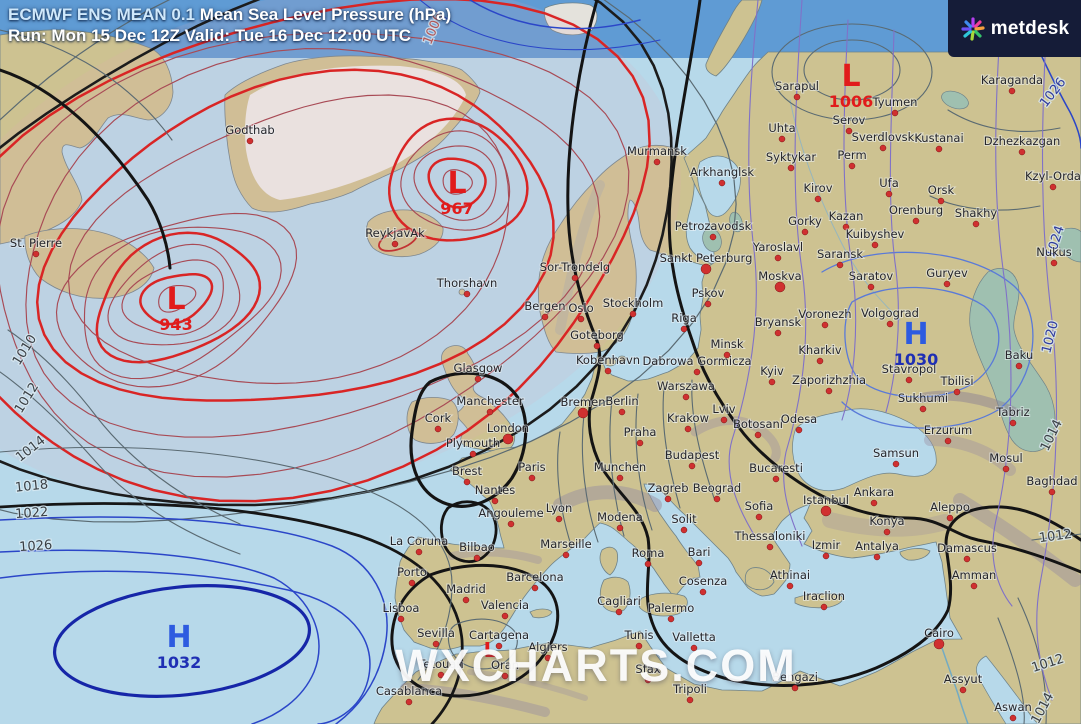 The image size is (1081, 724). Describe the element at coordinates (826, 545) in the screenshot. I see `city-label: Izmir` at that location.